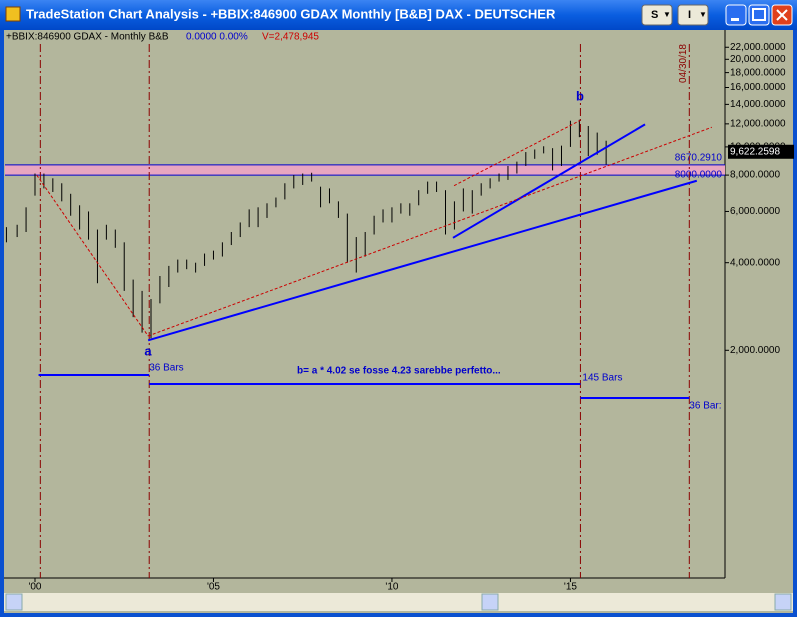 This screenshot has height=622, width=797. Describe the element at coordinates (736, 15) in the screenshot. I see `minimize-button` at that location.